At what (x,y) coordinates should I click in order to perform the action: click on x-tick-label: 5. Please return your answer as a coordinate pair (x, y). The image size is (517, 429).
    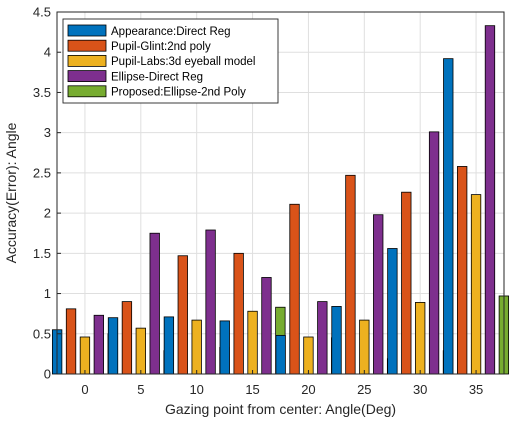
    Looking at the image, I should click on (140, 389).